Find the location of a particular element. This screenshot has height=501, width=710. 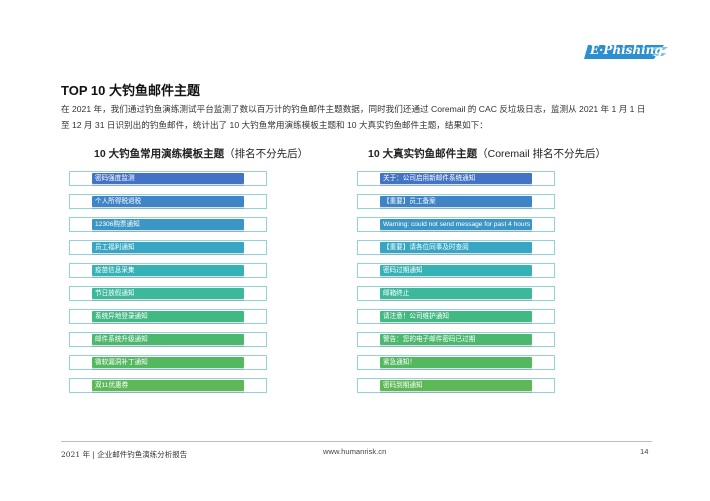

item-label: 疫苗信息采集 is located at coordinates (115, 270).